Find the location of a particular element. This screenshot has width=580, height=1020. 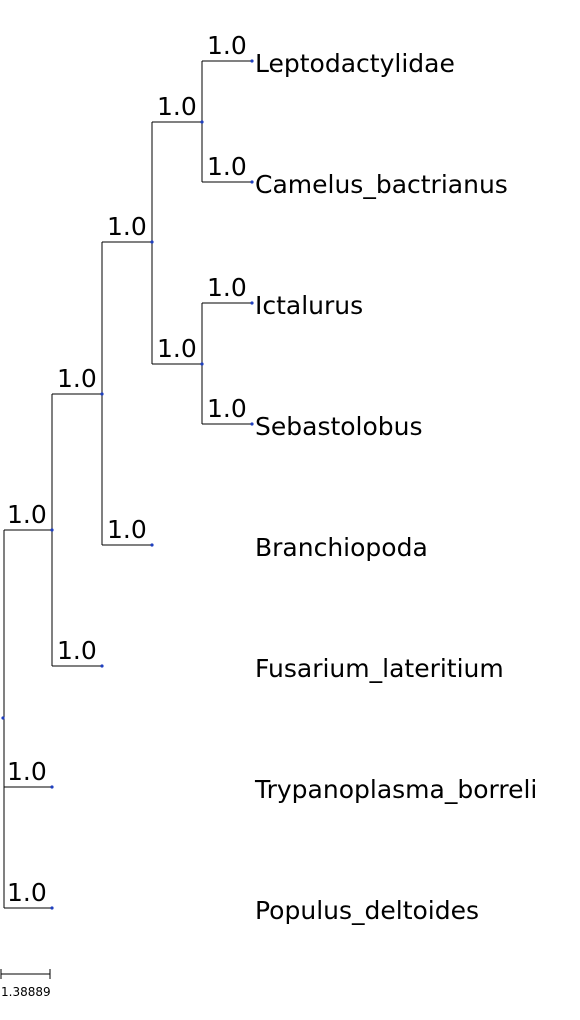

taxon-label-fusarium: Fusarium_lateritium is located at coordinates (379, 668).